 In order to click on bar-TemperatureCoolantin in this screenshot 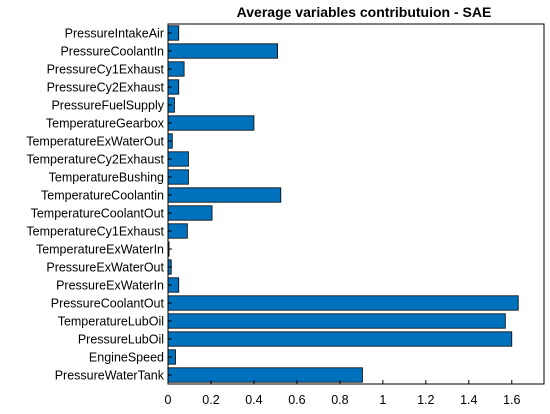, I will do `click(224, 195)`.